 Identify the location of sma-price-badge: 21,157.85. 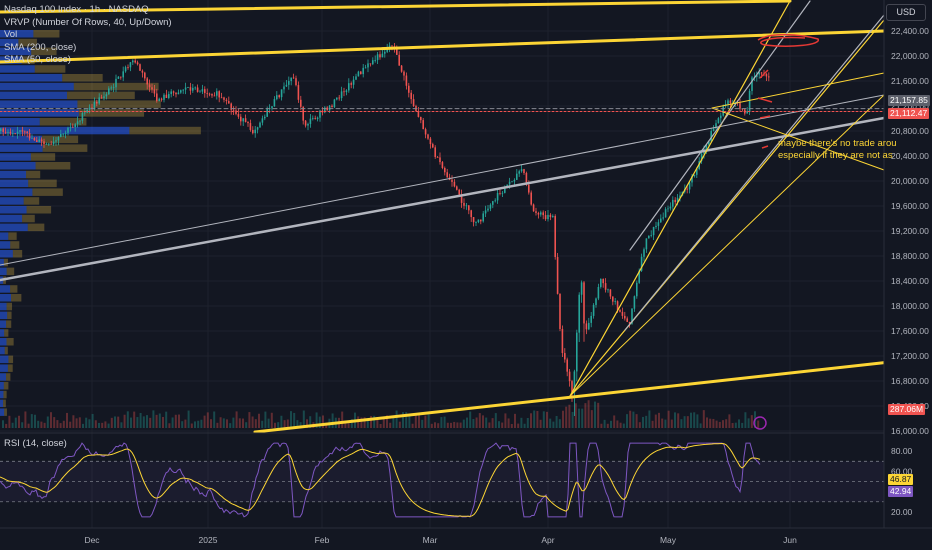
(909, 100).